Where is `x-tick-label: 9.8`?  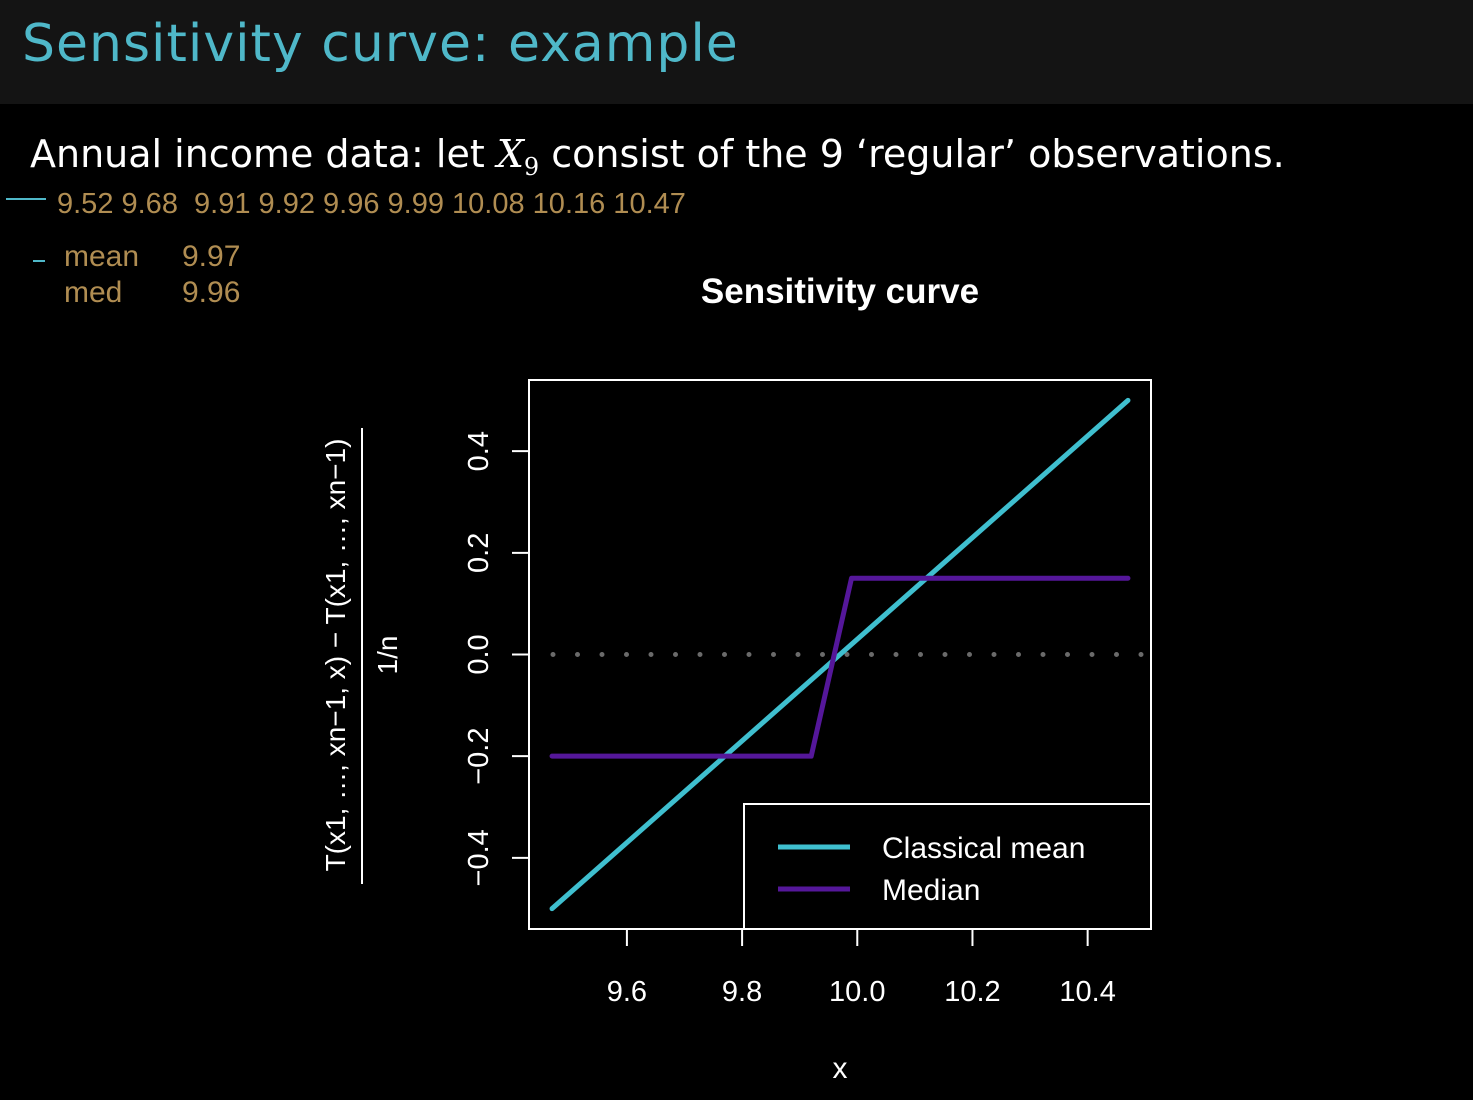 x-tick-label: 9.8 is located at coordinates (742, 992).